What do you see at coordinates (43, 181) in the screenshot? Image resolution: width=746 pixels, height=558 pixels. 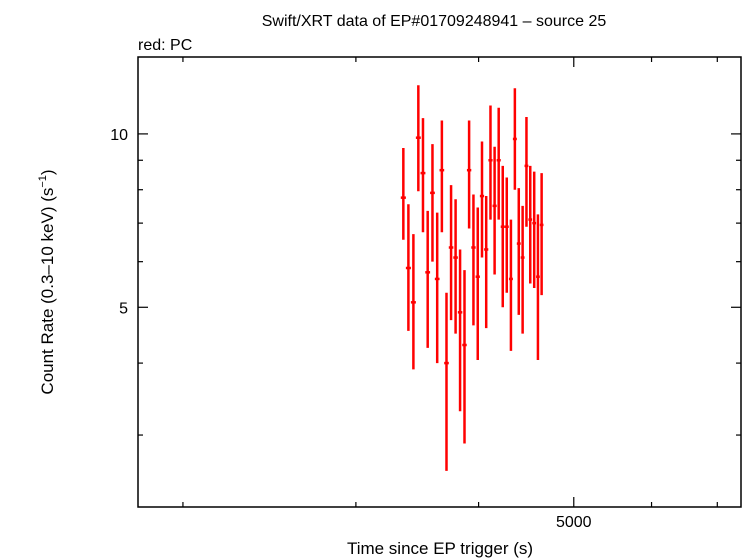 I see `y-axis-label-superscript: −1` at bounding box center [43, 181].